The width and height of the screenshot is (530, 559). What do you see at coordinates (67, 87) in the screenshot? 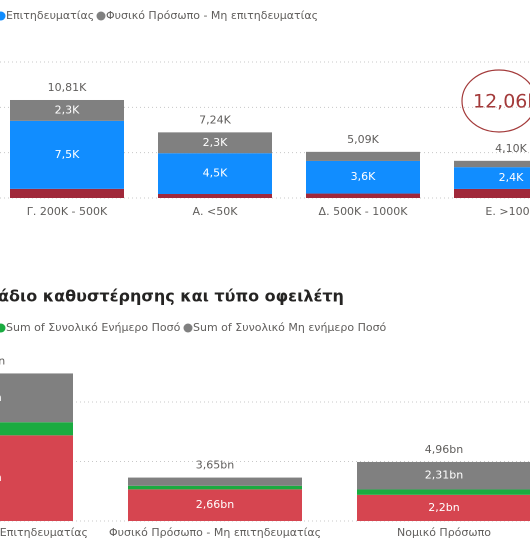
I see `total-label: 10,81K` at bounding box center [67, 87].